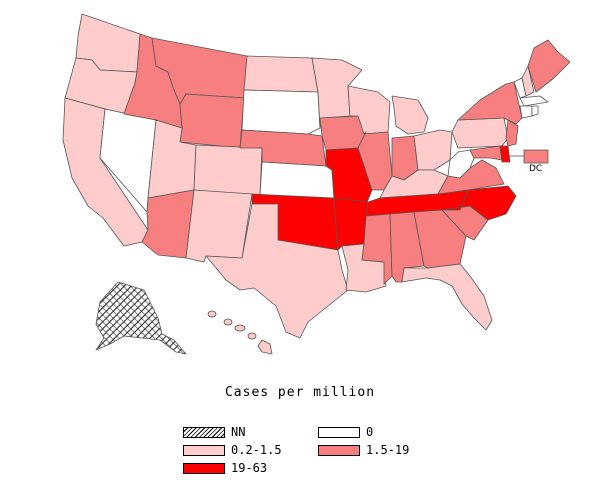 This screenshot has width=600, height=492. I want to click on state-north-dakota, so click(281, 74).